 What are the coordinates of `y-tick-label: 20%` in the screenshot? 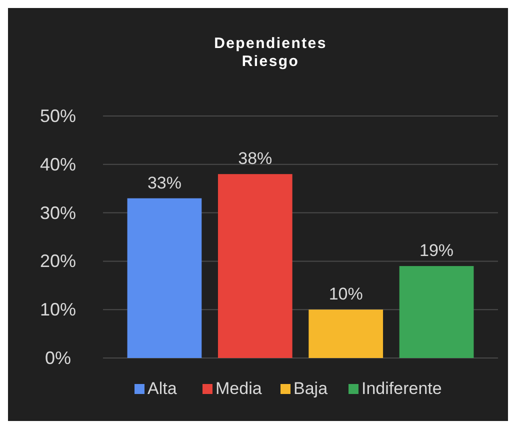 It's located at (58, 261).